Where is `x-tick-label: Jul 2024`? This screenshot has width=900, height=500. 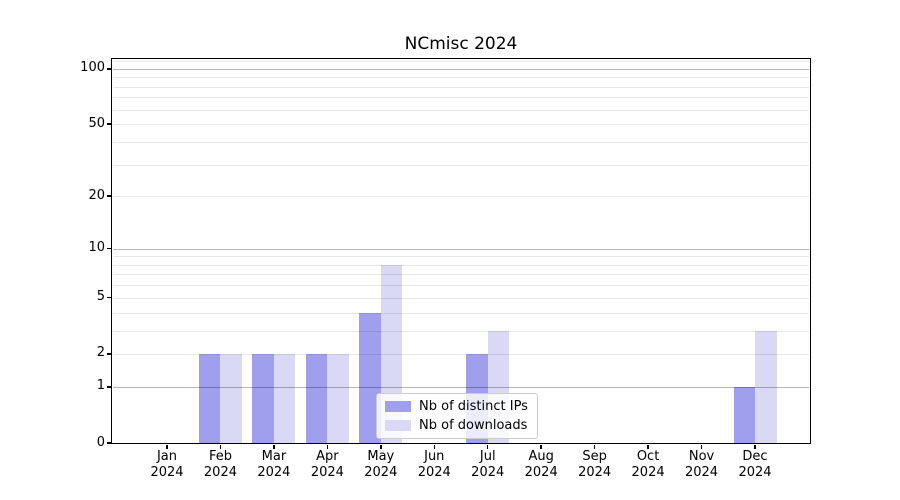 x-tick-label: Jul 2024 is located at coordinates (488, 465).